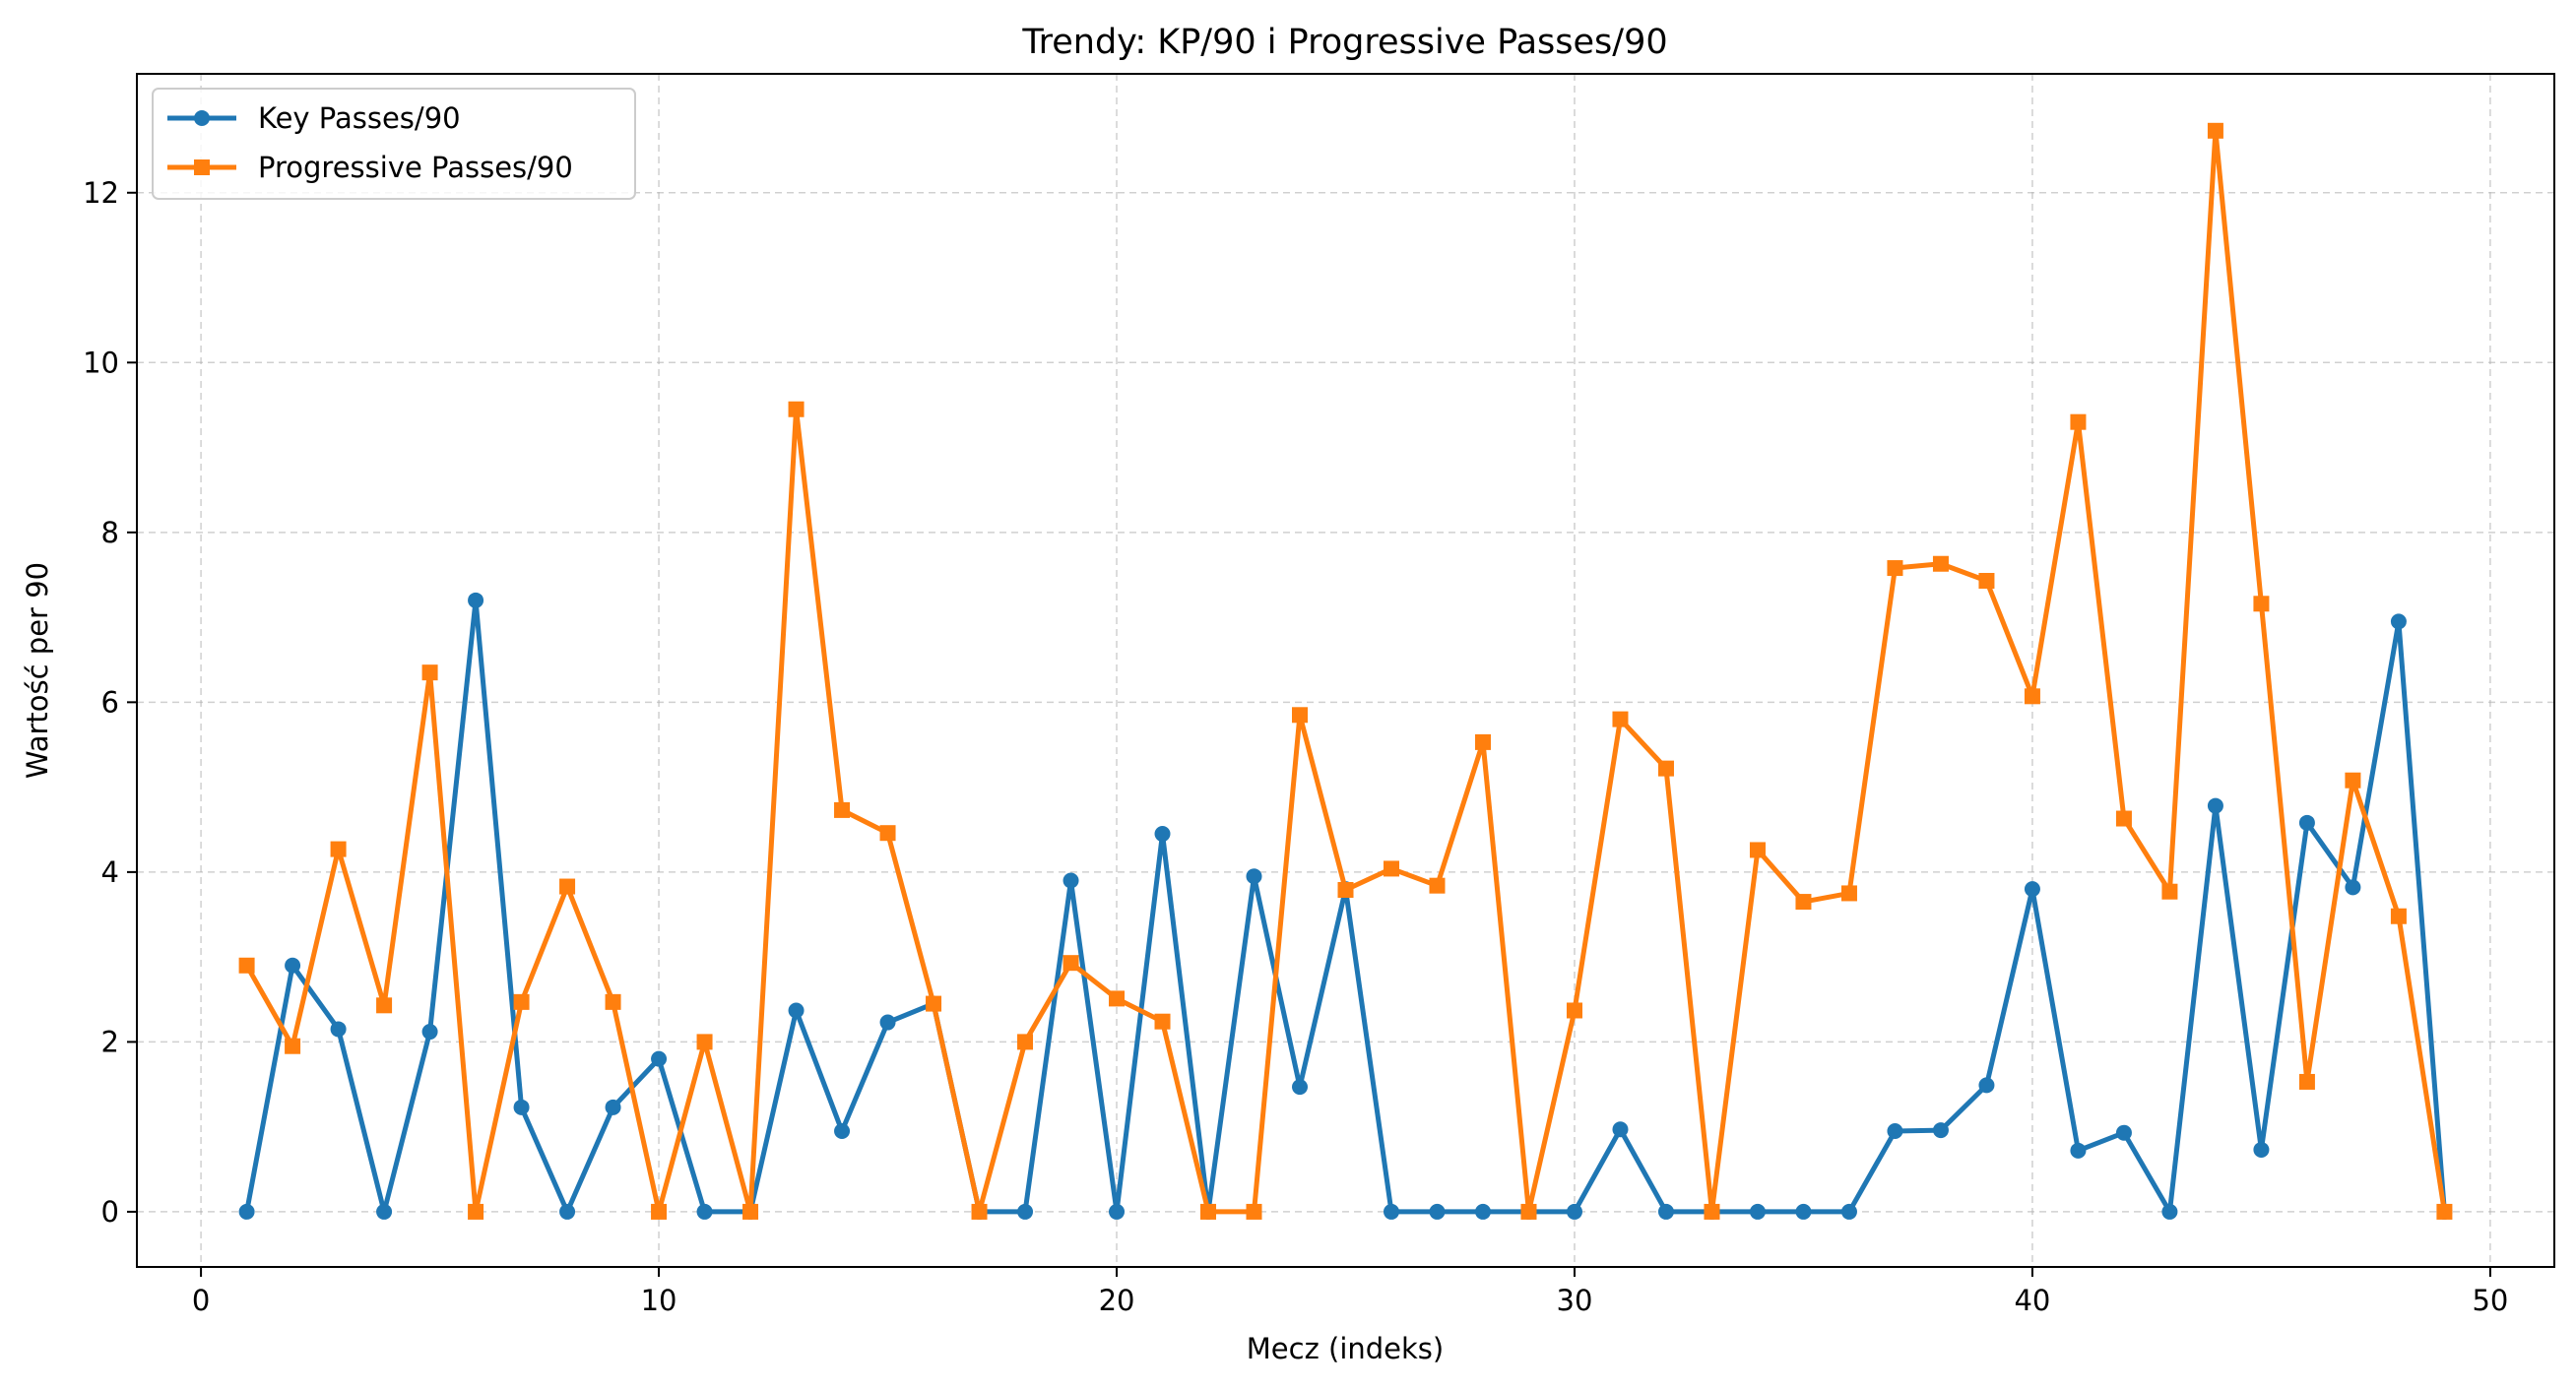 The width and height of the screenshot is (2576, 1390). What do you see at coordinates (1575, 1300) in the screenshot?
I see `x-tick-label: 30` at bounding box center [1575, 1300].